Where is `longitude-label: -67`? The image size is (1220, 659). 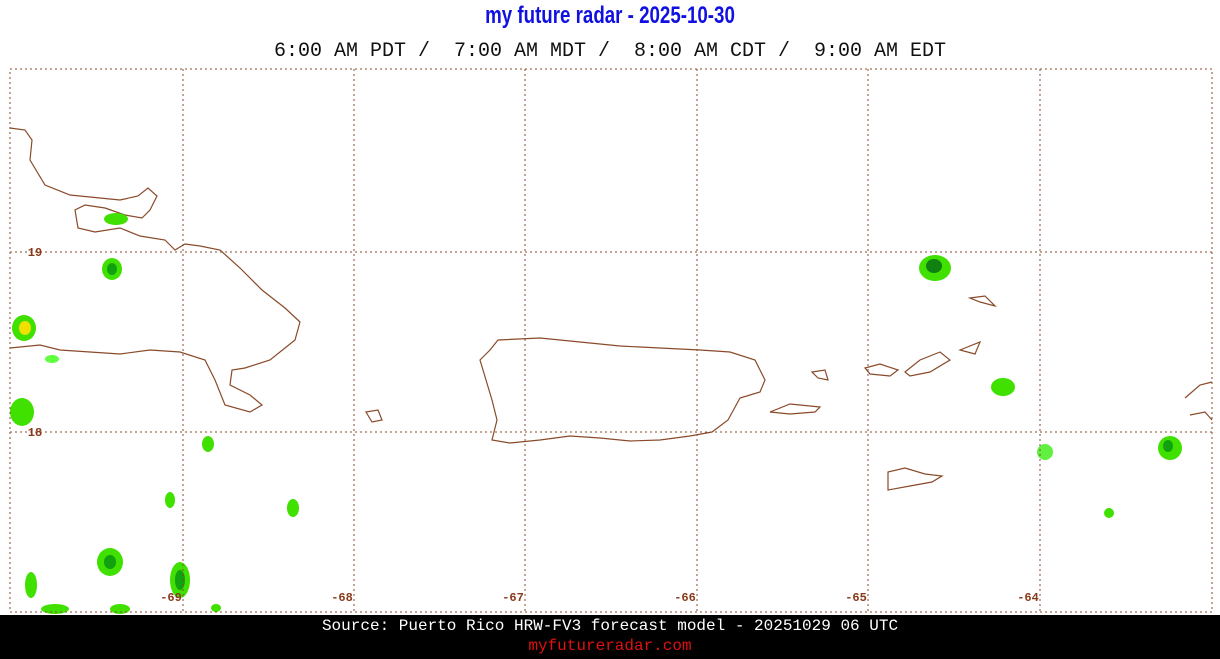
longitude-label: -67 is located at coordinates (513, 598).